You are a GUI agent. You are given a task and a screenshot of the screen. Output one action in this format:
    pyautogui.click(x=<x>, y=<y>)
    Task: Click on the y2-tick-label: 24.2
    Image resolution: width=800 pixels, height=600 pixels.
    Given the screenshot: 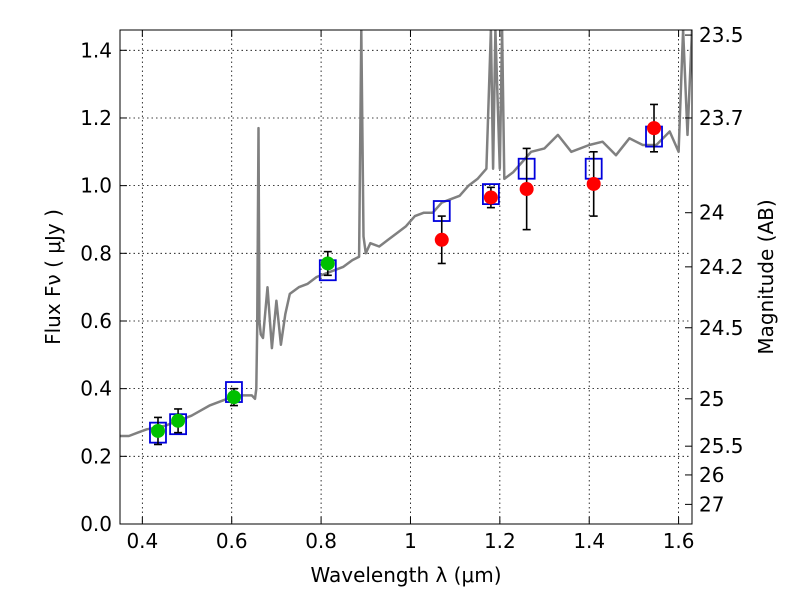 What is the action you would take?
    pyautogui.click(x=721, y=267)
    